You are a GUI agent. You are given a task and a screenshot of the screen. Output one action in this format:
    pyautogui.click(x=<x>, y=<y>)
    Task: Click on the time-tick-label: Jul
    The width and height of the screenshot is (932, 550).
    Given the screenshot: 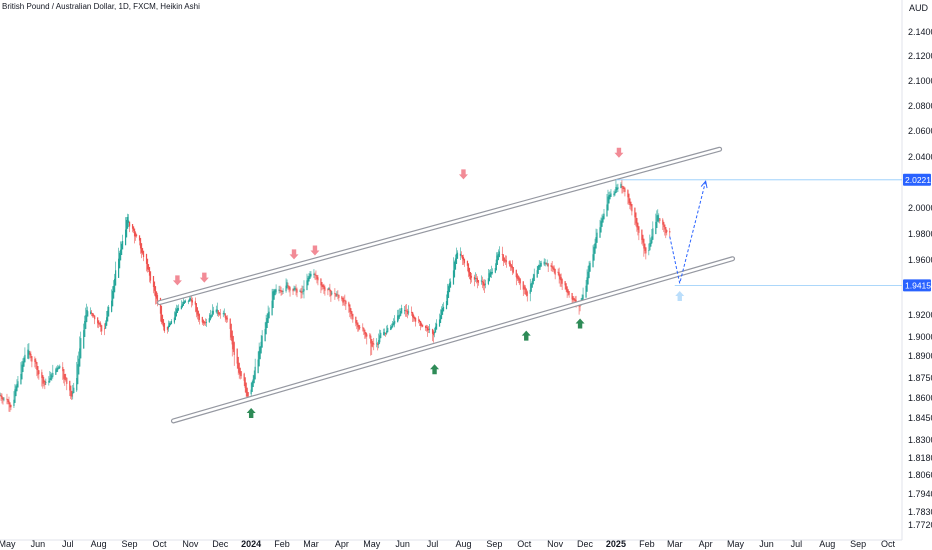 What is the action you would take?
    pyautogui.click(x=797, y=544)
    